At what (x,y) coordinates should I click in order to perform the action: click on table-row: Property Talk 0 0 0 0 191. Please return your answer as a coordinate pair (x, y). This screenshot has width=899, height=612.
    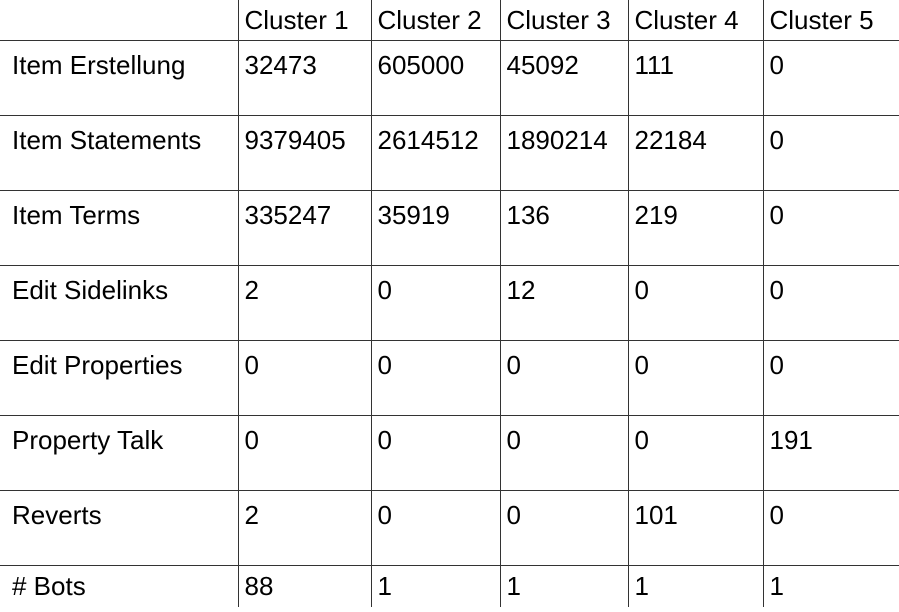
    Looking at the image, I should click on (449, 452).